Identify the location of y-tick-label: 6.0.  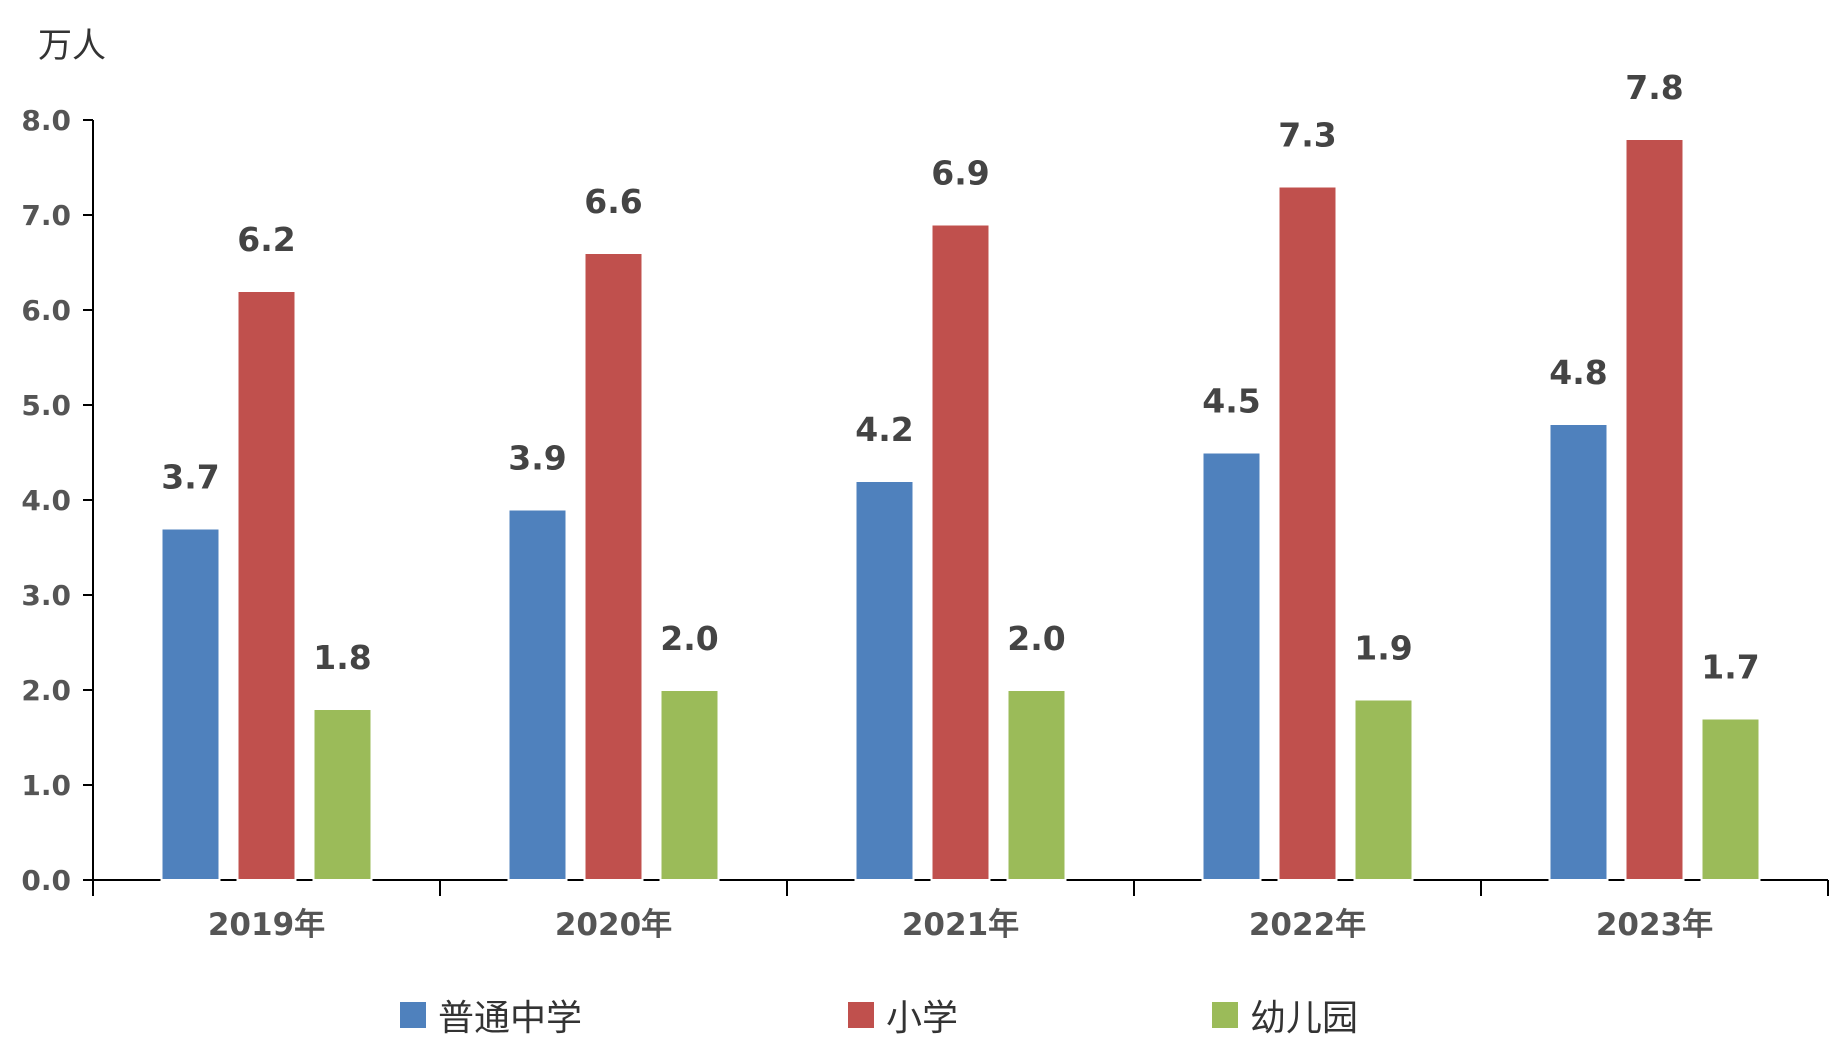
(46, 310).